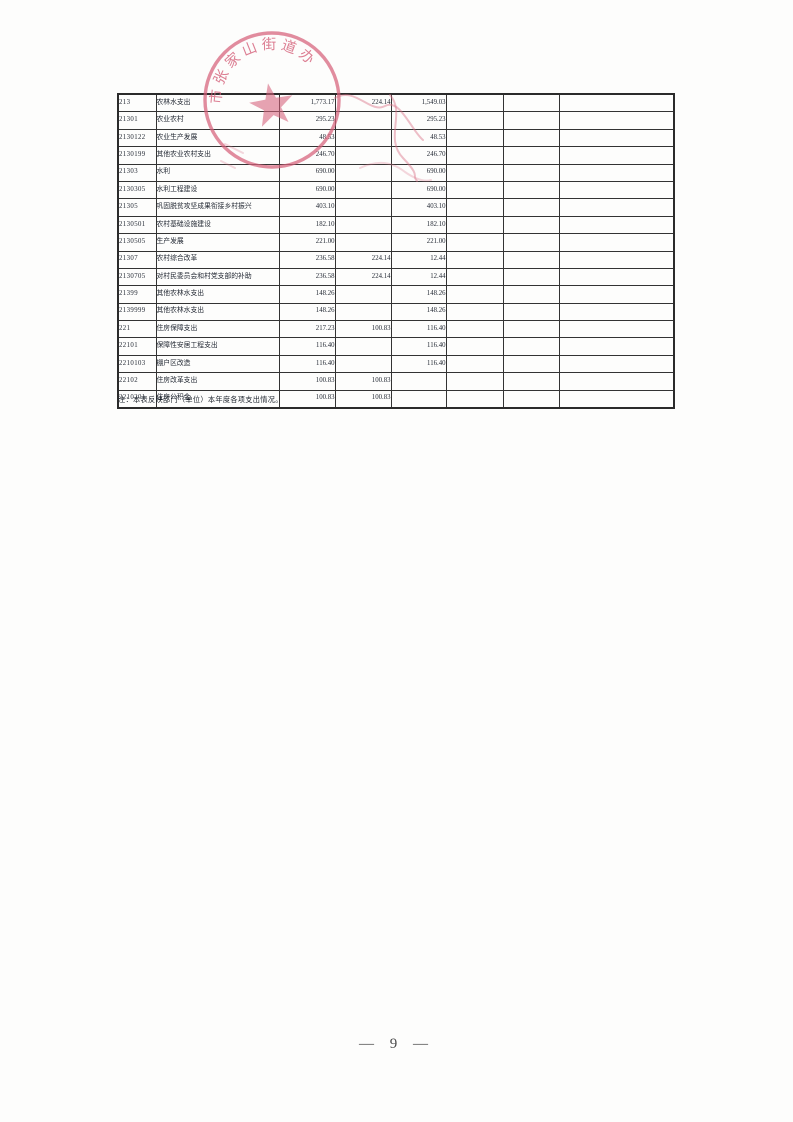 The image size is (793, 1122). What do you see at coordinates (307, 103) in the screenshot?
I see `cell-amount-total: 1,773.17` at bounding box center [307, 103].